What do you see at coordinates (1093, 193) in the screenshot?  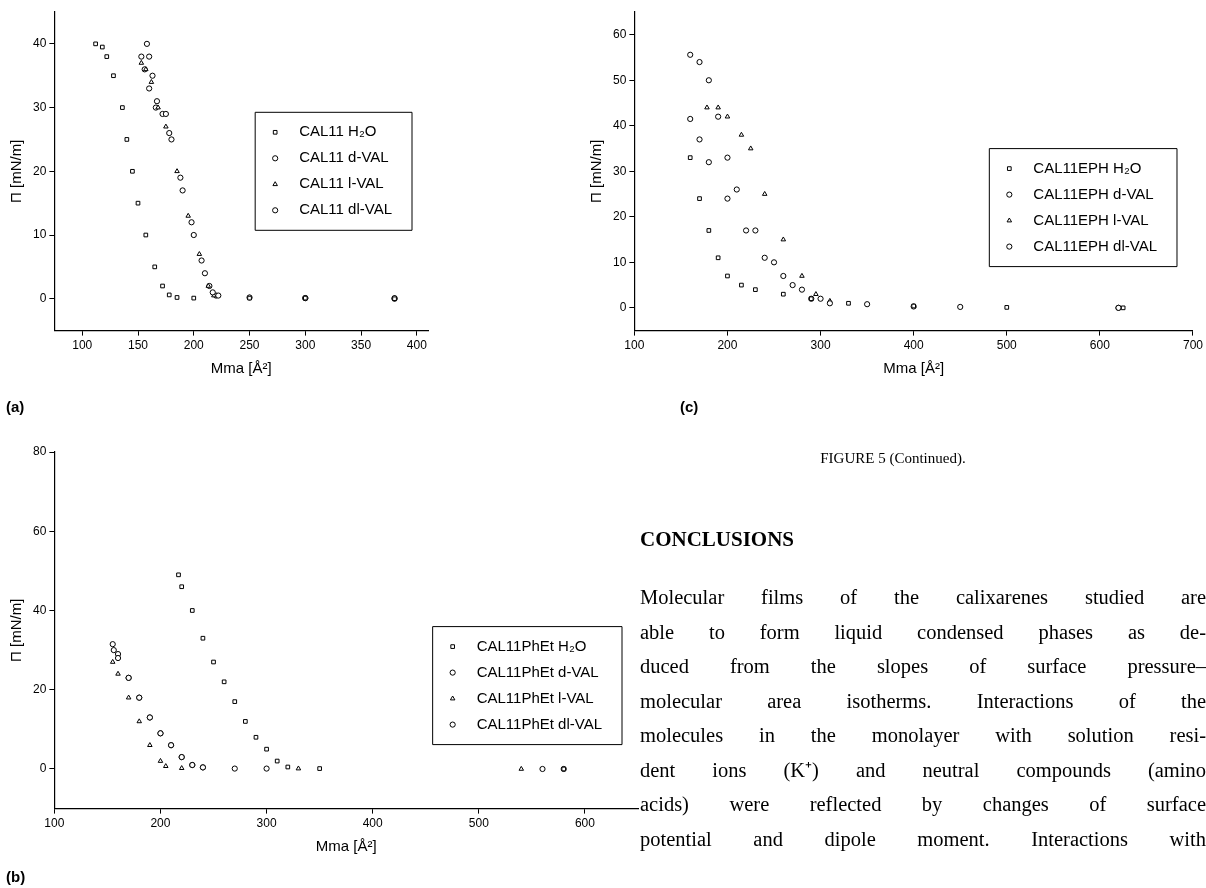 I see `legend-label: CAL11EPH d-VAL` at bounding box center [1093, 193].